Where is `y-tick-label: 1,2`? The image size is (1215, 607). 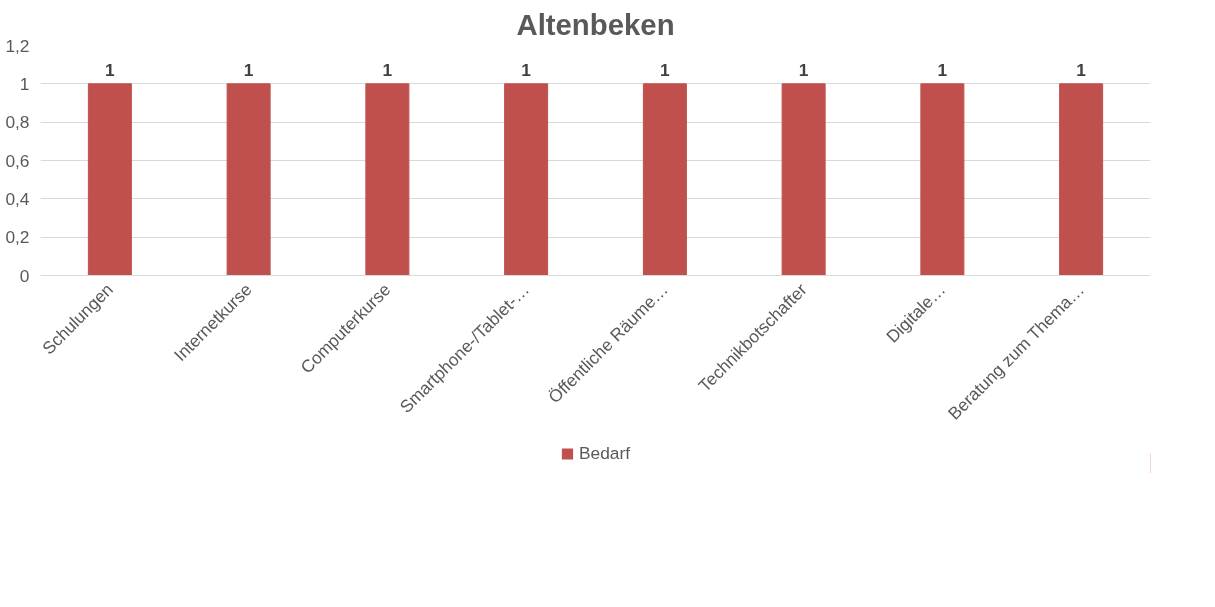
y-tick-label: 1,2 is located at coordinates (17, 45).